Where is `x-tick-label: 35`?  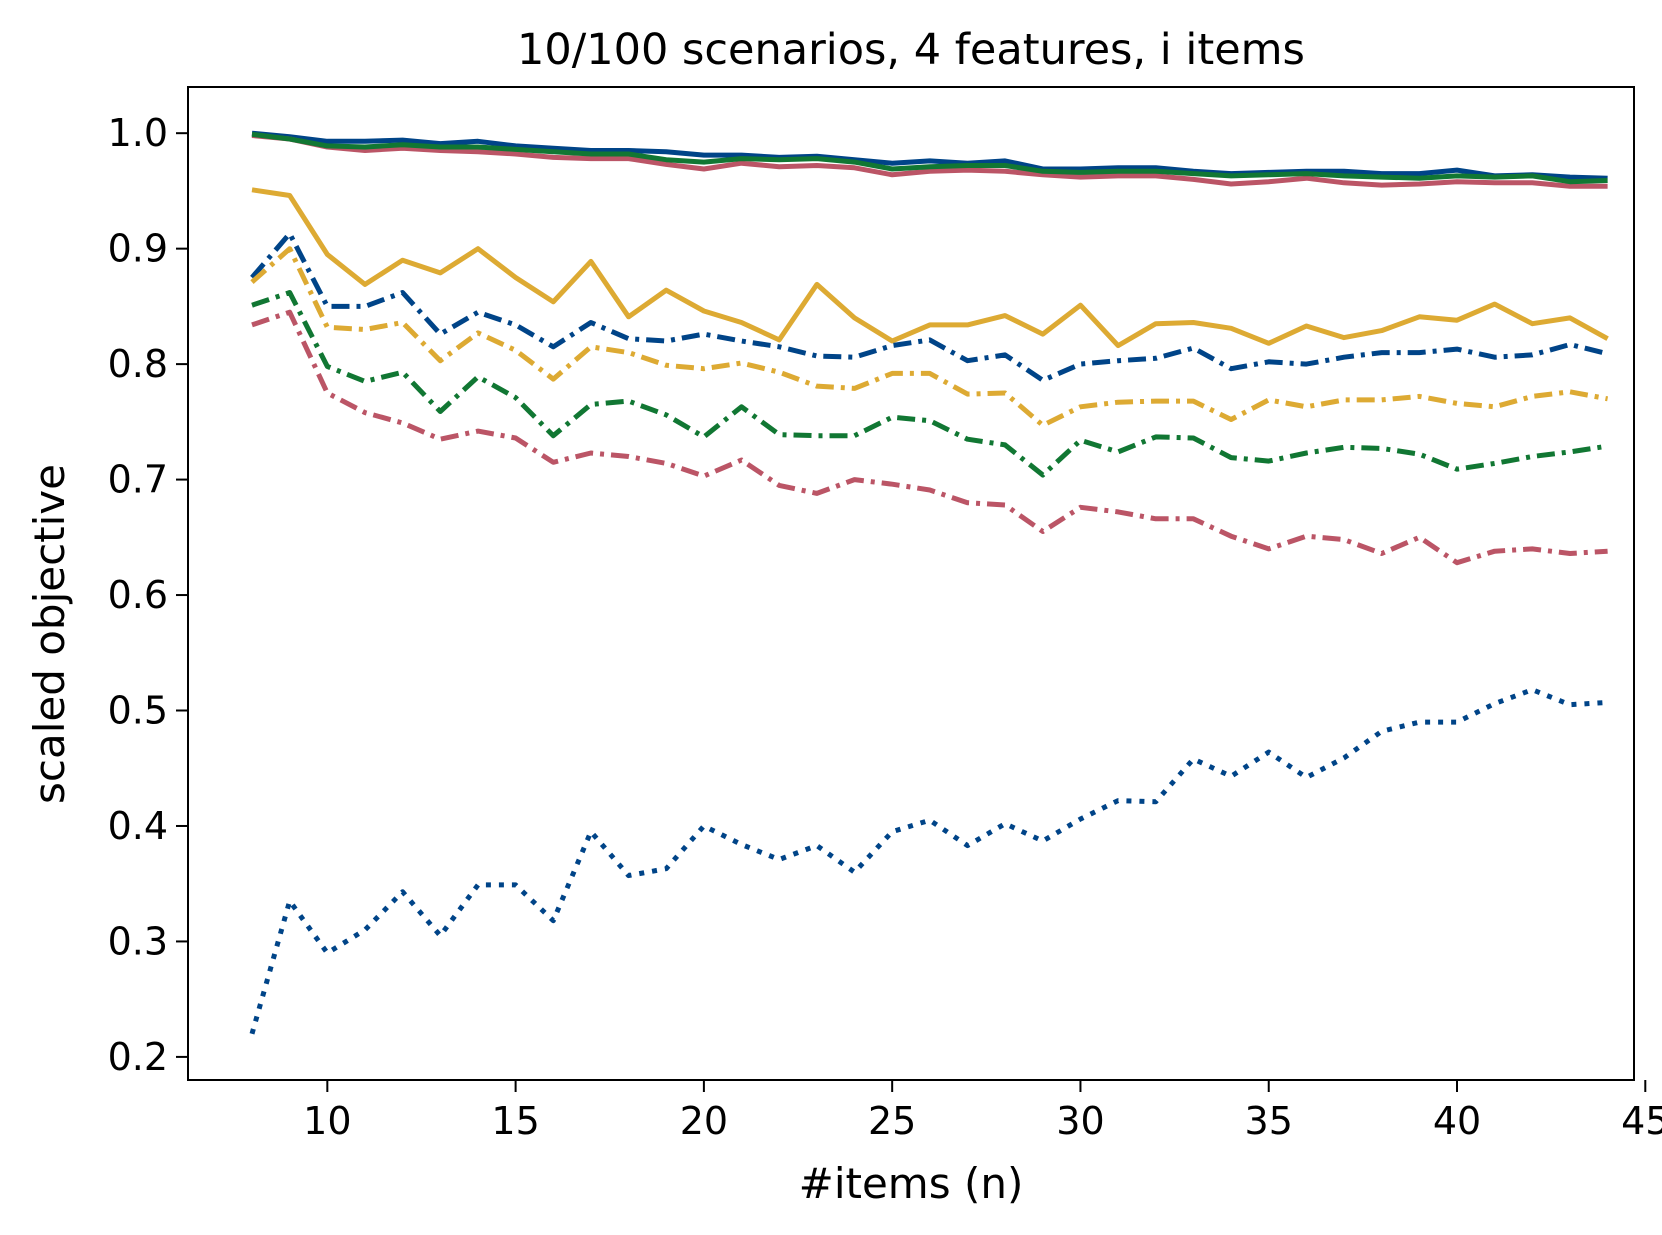 x-tick-label: 35 is located at coordinates (1269, 1121).